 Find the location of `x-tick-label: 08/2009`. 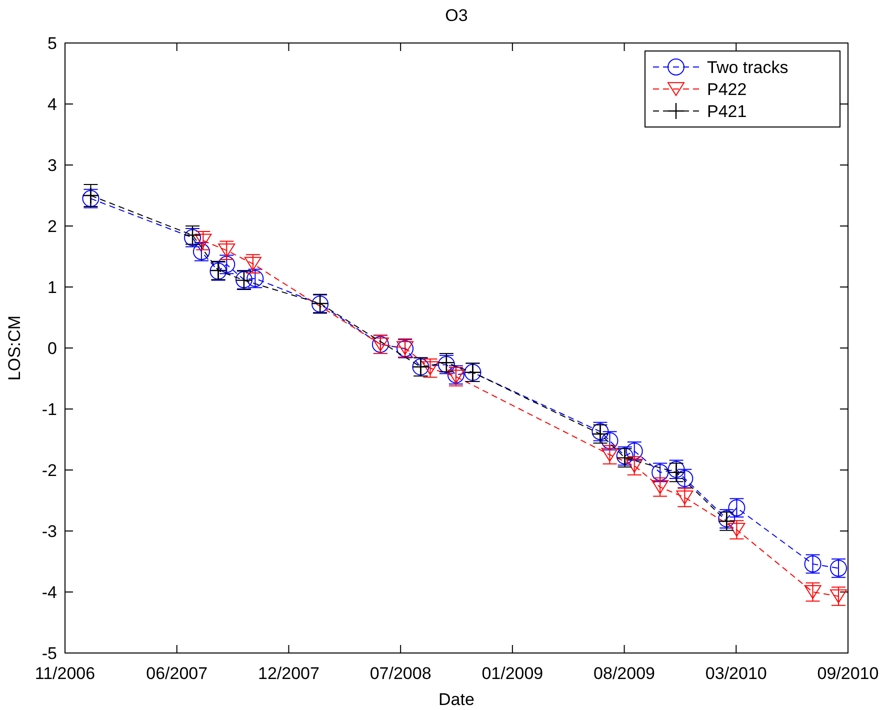

x-tick-label: 08/2009 is located at coordinates (625, 673).